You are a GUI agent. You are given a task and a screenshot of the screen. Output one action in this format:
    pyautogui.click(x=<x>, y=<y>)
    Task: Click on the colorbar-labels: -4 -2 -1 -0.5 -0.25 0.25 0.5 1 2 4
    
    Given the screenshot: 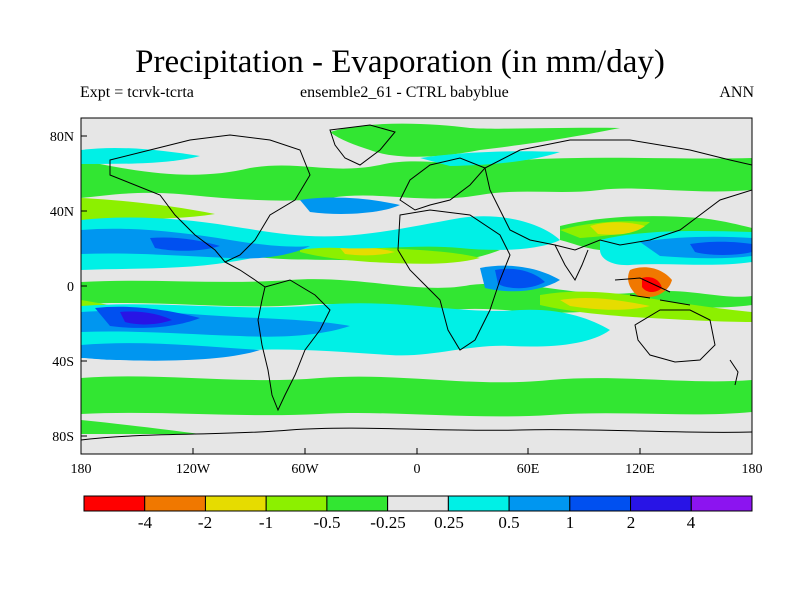 What is the action you would take?
    pyautogui.click(x=417, y=522)
    